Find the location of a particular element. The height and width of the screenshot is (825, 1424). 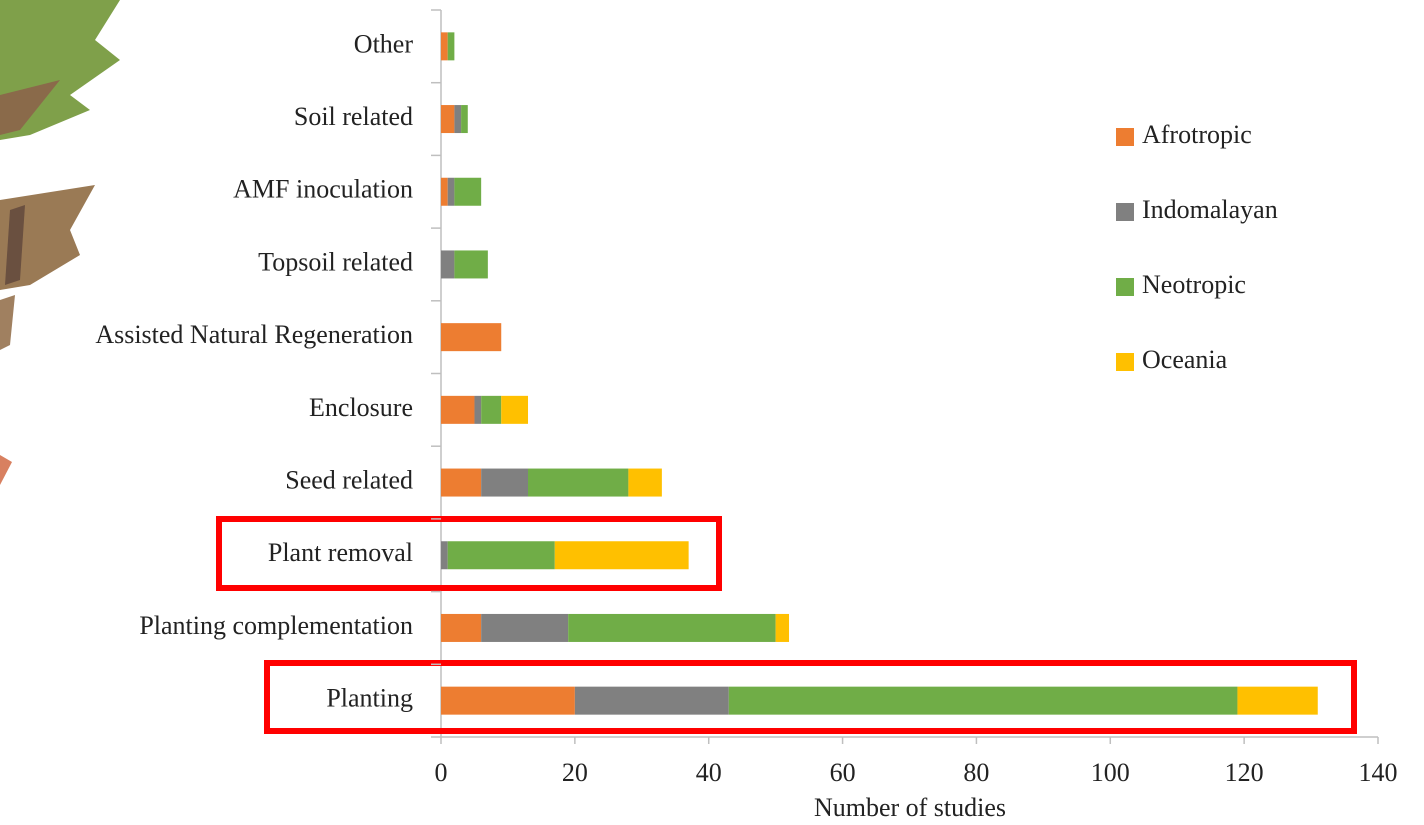

y-tick-label: Planting is located at coordinates (369, 698).